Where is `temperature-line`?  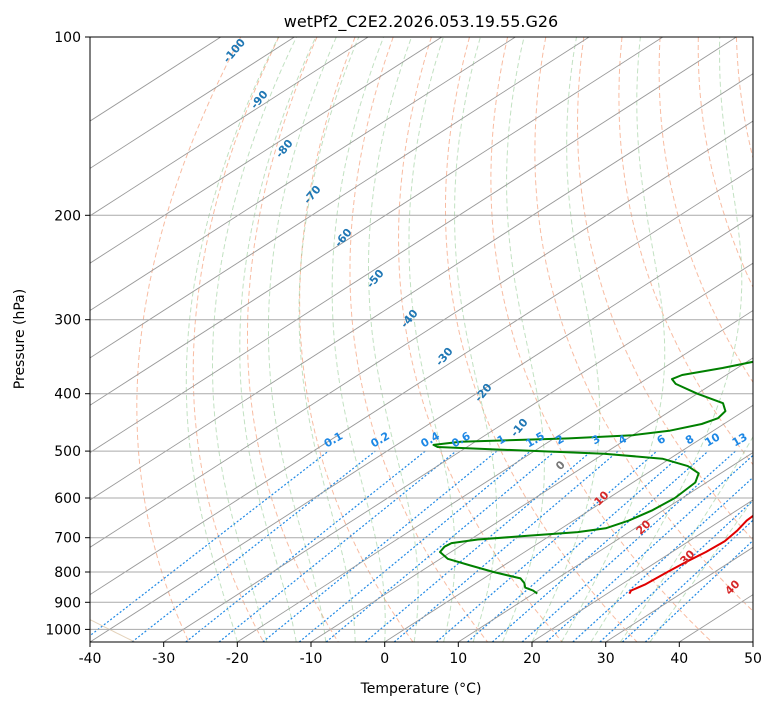 temperature-line is located at coordinates (690, 554).